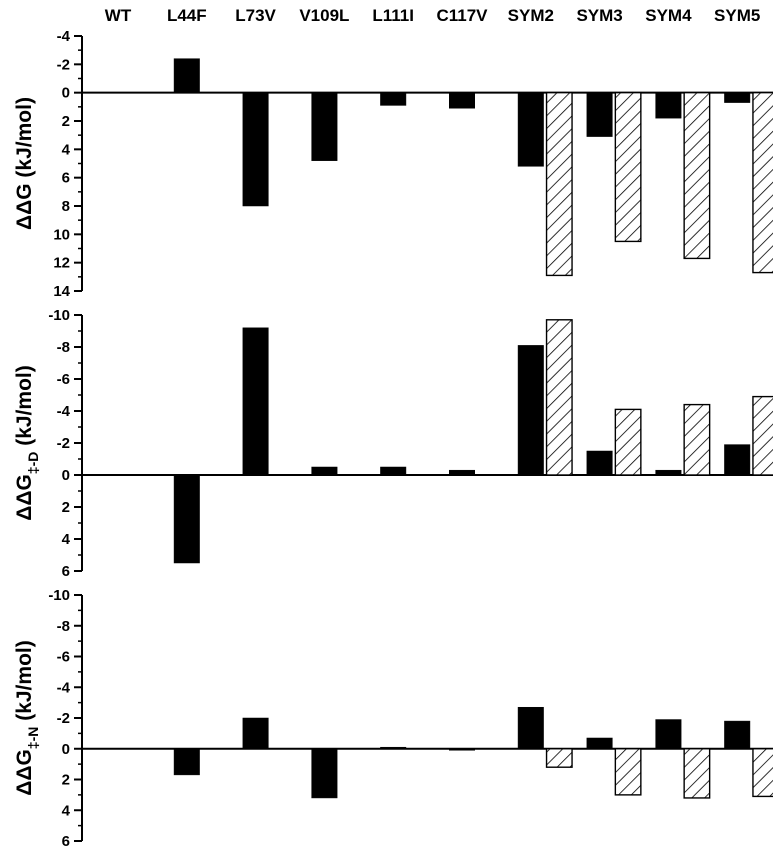 Image resolution: width=773 pixels, height=853 pixels. I want to click on y-axis-title-subscript: ‡-D, so click(33, 463).